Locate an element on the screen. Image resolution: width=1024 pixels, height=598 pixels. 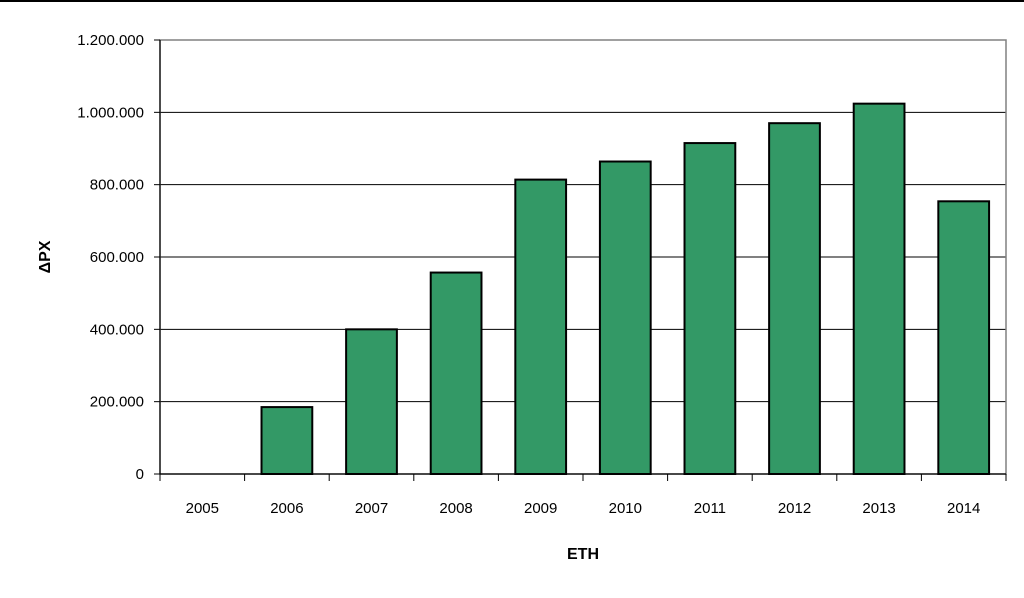
y-tick-label: 200.000 is located at coordinates (117, 402).